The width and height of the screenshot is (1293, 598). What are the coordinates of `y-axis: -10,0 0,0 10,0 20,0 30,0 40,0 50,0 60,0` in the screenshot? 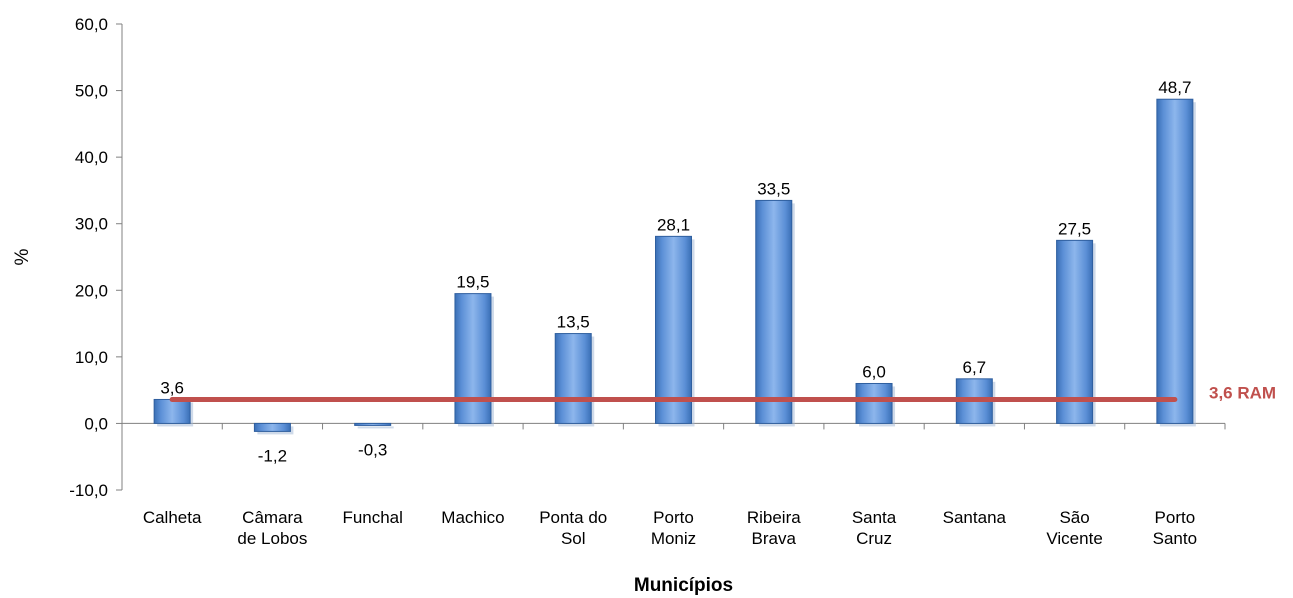 It's located at (96, 257).